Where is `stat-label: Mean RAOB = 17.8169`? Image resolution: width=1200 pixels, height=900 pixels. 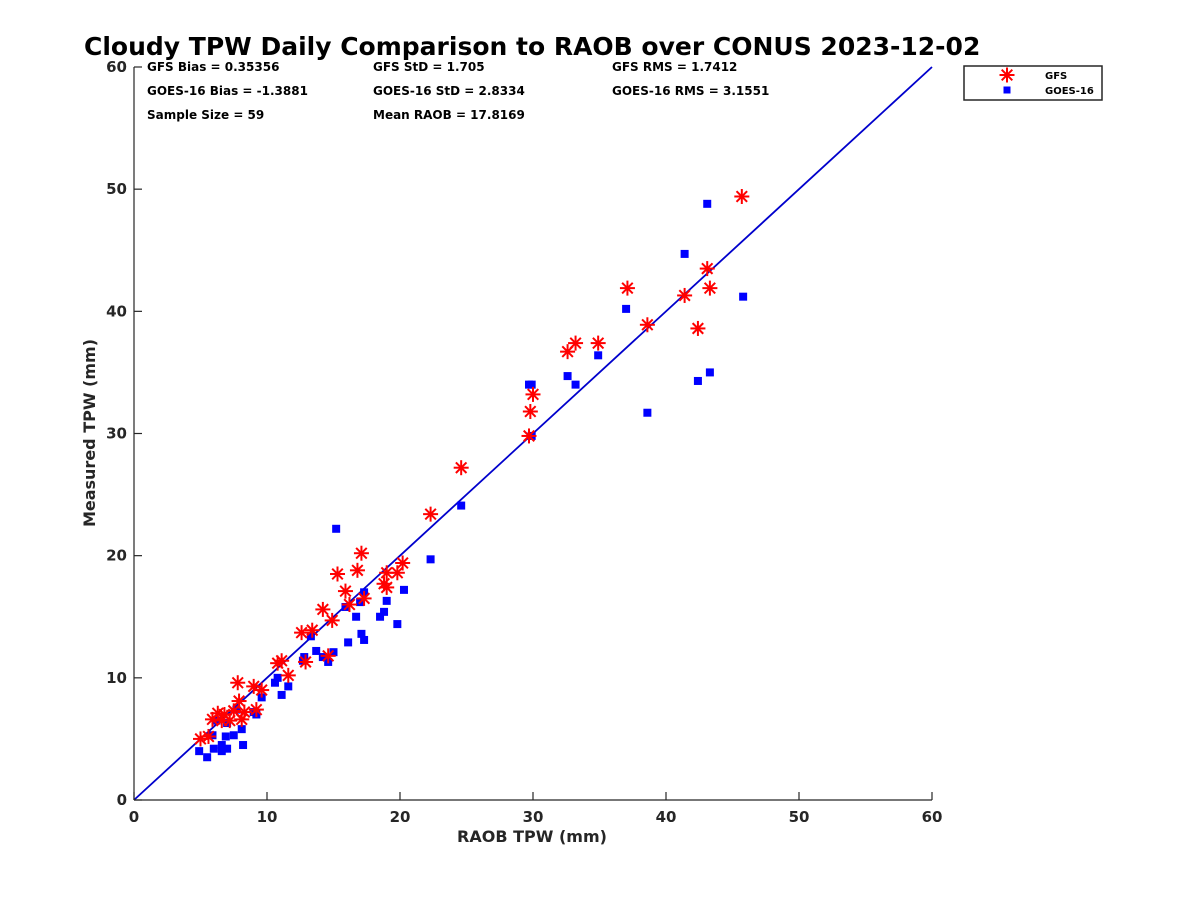 stat-label: Mean RAOB = 17.8169 is located at coordinates (449, 115).